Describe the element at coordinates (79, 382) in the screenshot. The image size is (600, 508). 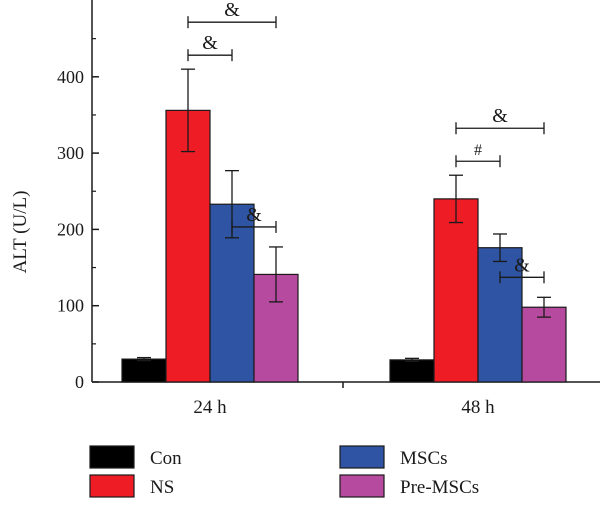
I see `y-tick-label: 0` at that location.